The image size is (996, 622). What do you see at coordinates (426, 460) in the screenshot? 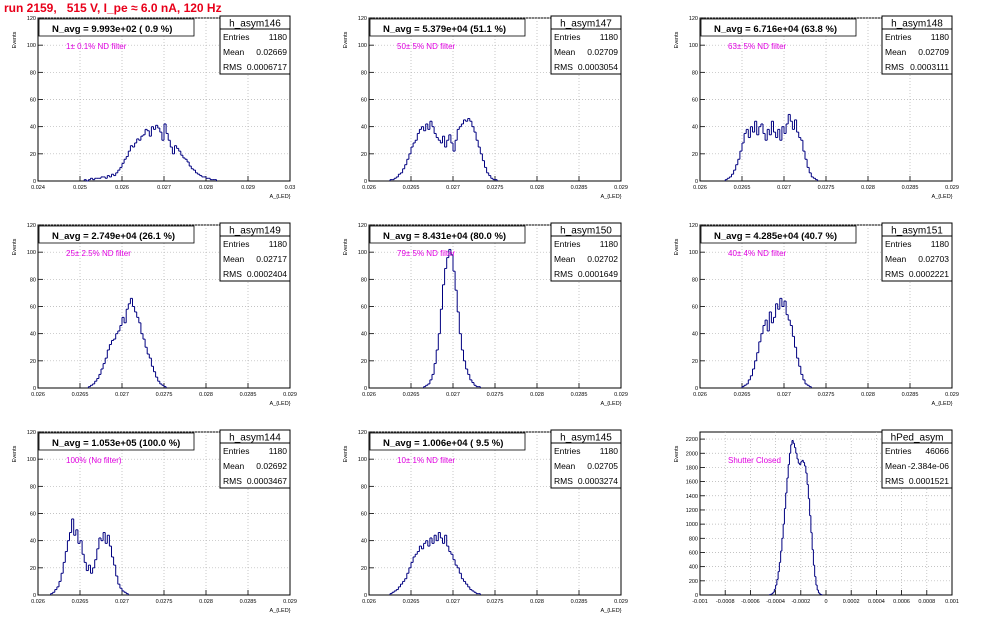
I see `filter-annotation: 10± 1% ND filter` at bounding box center [426, 460].